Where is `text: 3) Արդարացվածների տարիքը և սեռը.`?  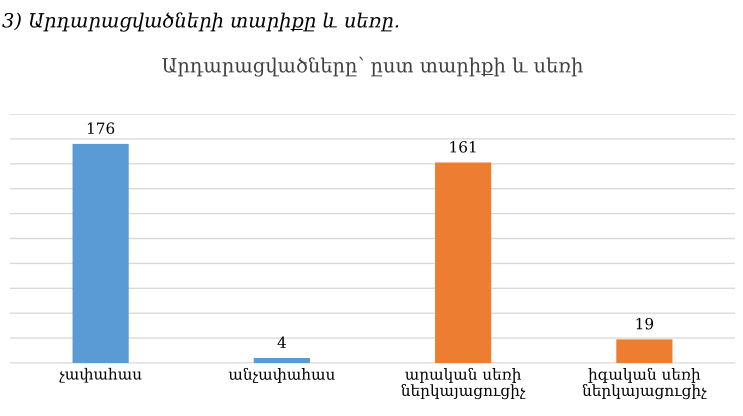 text: 3) Արդարացվածների տարիքը և սեռը. is located at coordinates (200, 22).